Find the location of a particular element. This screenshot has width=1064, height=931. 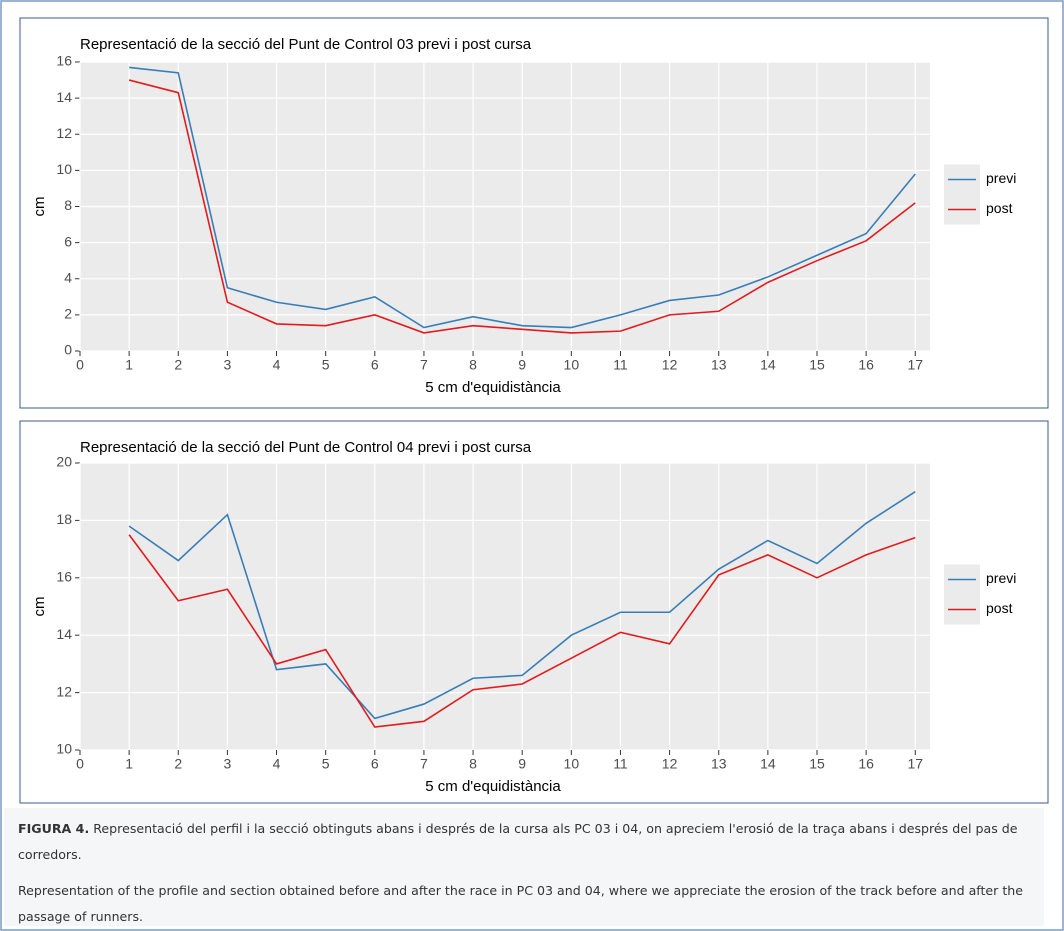

caption-label: FIGURA 4. is located at coordinates (54, 828).